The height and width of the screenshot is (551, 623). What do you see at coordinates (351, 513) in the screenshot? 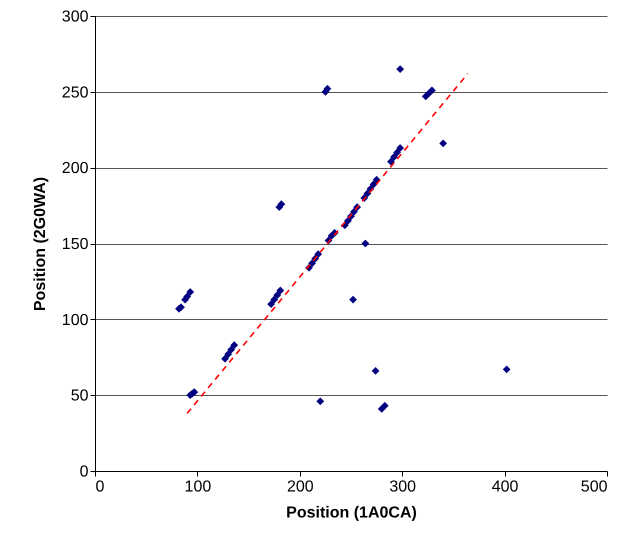
I see `x-axis-title: Position (1A0CA)` at bounding box center [351, 513].